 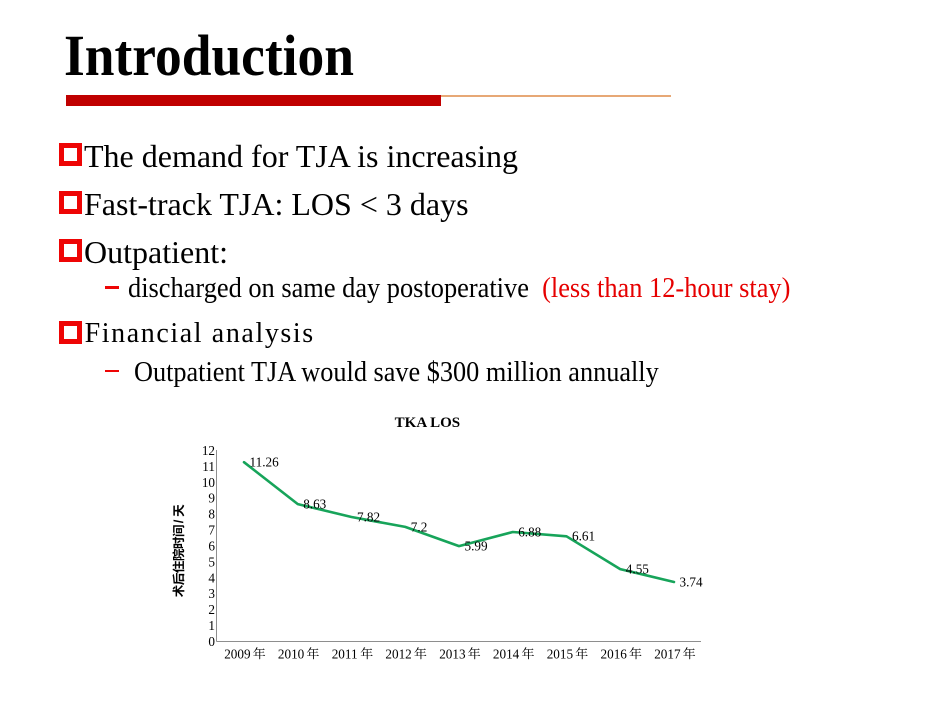 What do you see at coordinates (691, 581) in the screenshot?
I see `svg-text: 3.74` at bounding box center [691, 581].